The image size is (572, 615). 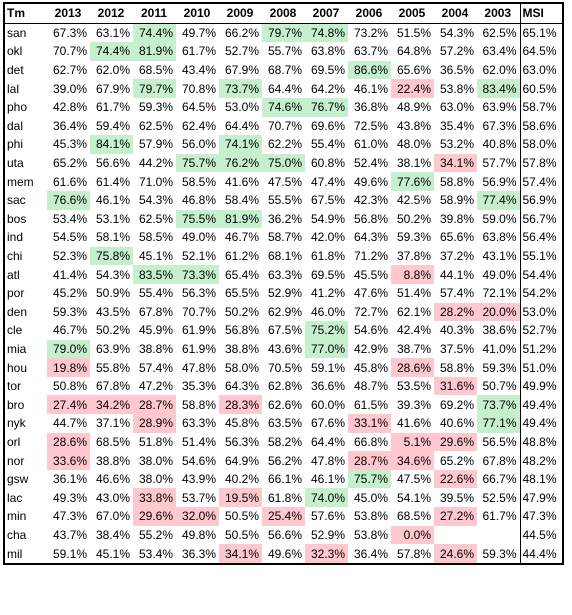 What do you see at coordinates (15, 70) in the screenshot?
I see `team-cell: det` at bounding box center [15, 70].